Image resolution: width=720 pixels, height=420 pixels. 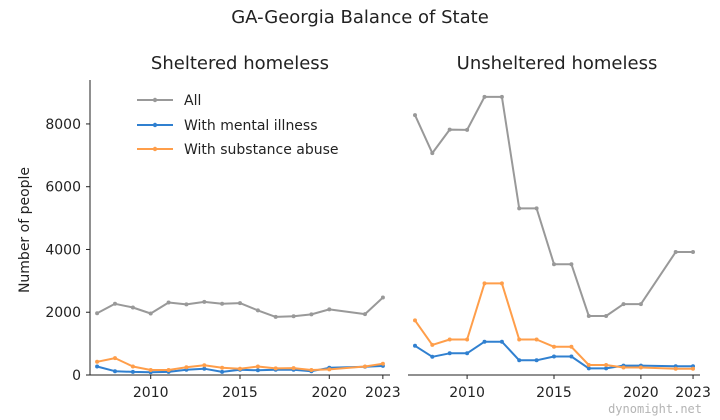 I want to click on data-point-sheltered-all-2008, so click(x=115, y=303).